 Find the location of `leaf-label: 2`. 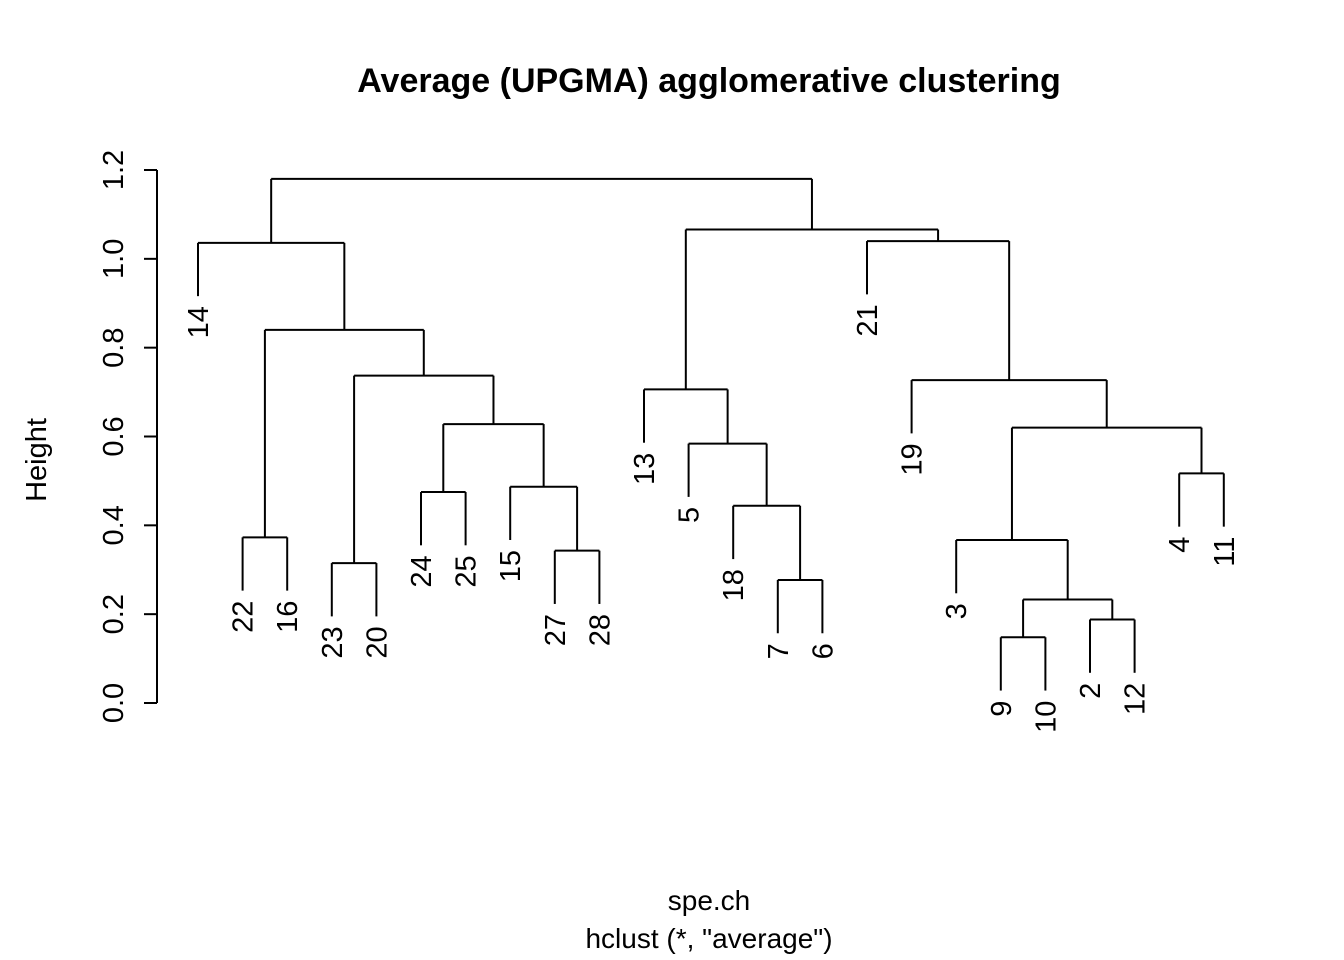

leaf-label: 2 is located at coordinates (1091, 691).